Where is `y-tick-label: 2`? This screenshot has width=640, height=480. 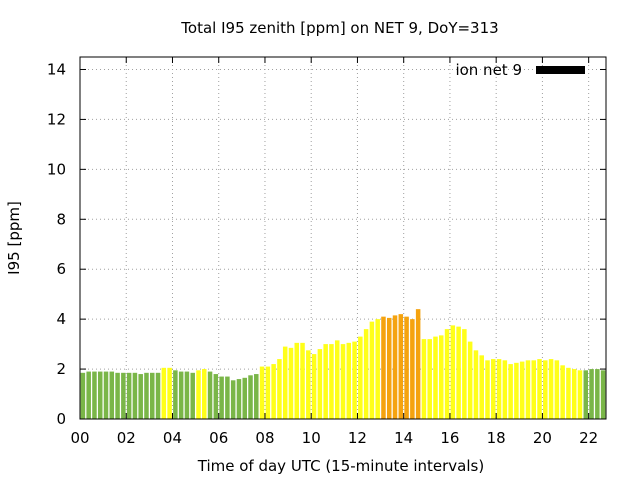
y-tick-label: 2 is located at coordinates (61, 369).